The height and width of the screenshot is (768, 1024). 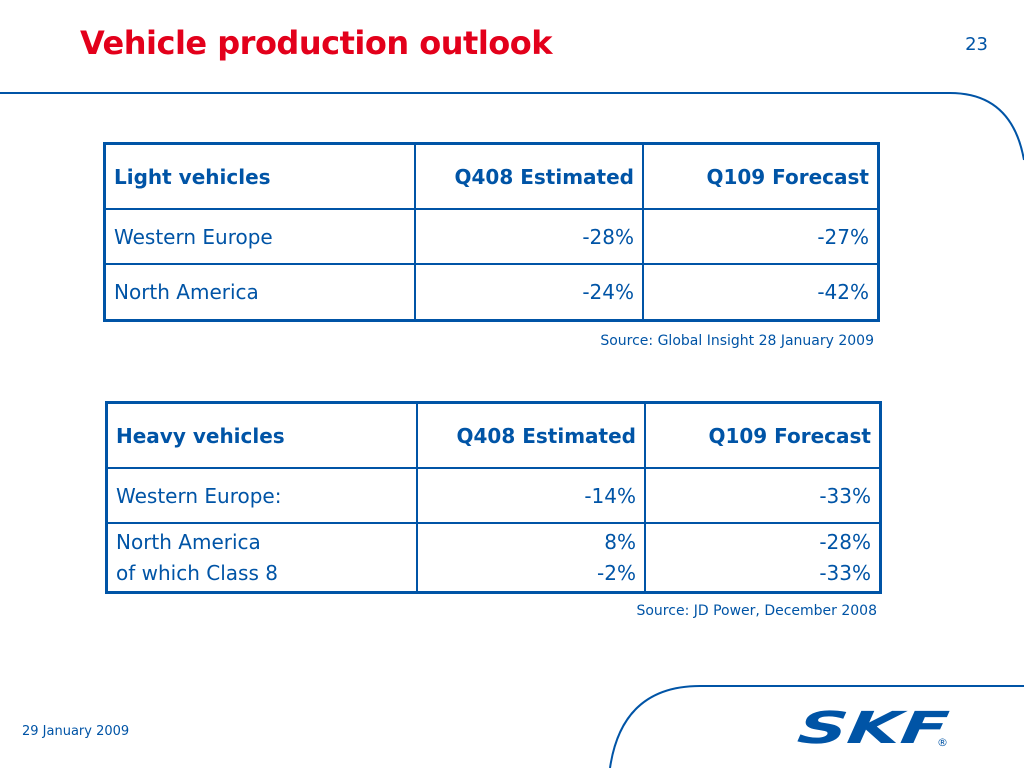 What do you see at coordinates (529, 291) in the screenshot?
I see `q408-cell: -24%` at bounding box center [529, 291].